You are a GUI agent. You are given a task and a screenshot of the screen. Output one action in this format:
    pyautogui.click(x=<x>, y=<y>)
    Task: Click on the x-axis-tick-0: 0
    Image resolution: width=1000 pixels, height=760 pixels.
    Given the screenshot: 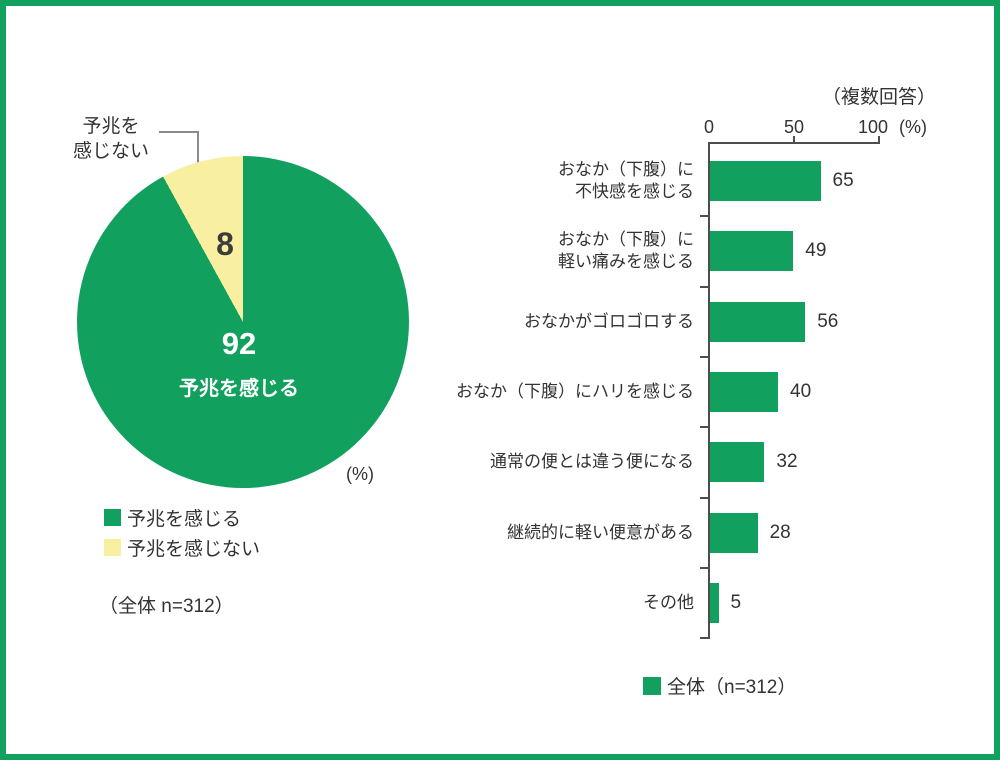 What is the action you would take?
    pyautogui.click(x=708, y=127)
    